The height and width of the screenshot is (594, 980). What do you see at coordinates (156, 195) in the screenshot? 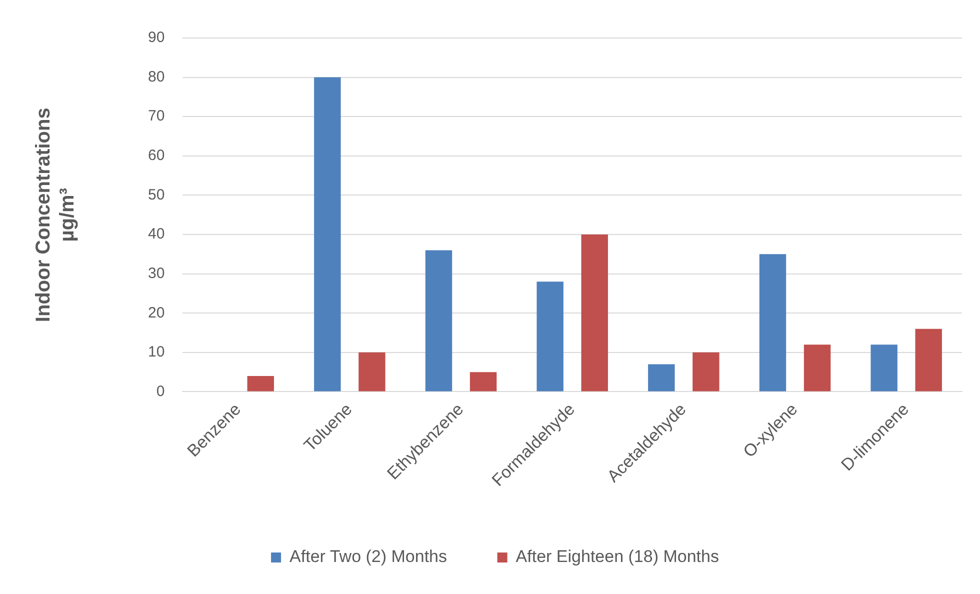
I see `y-tick-label: 50` at bounding box center [156, 195].